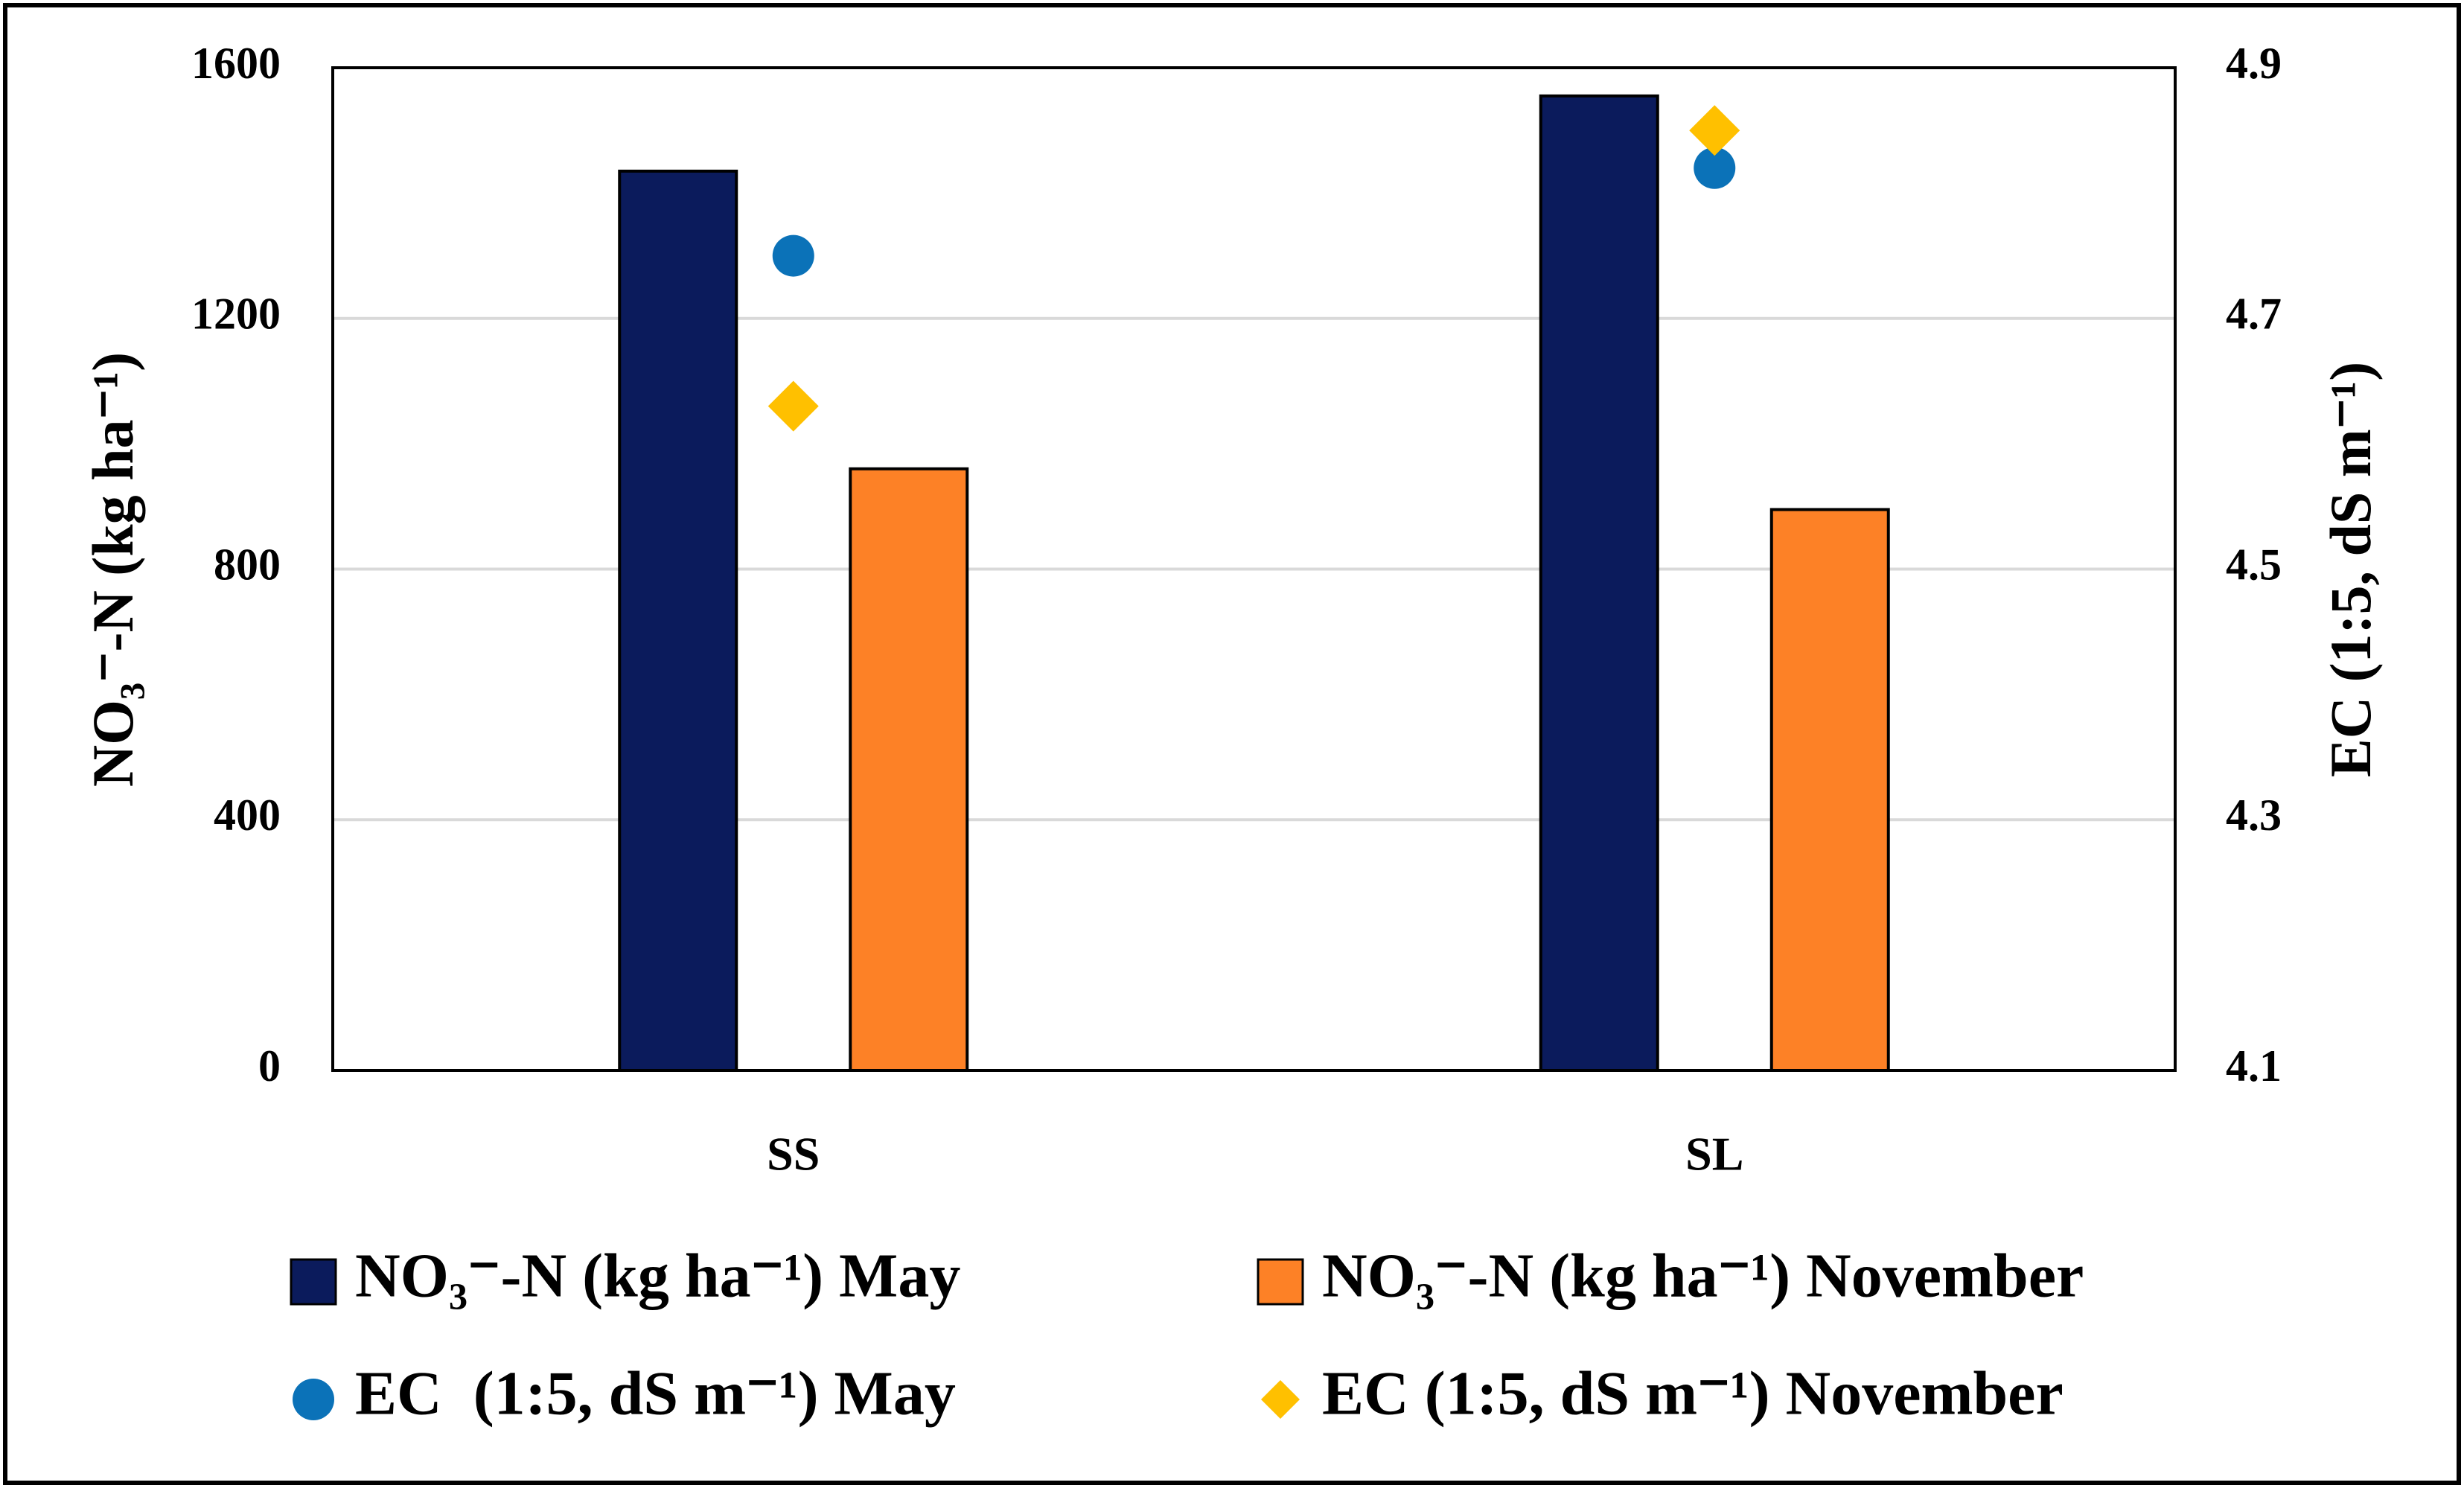 The image size is (2464, 1494). What do you see at coordinates (2254, 816) in the screenshot?
I see `y2-tick-label: 4.3` at bounding box center [2254, 816].